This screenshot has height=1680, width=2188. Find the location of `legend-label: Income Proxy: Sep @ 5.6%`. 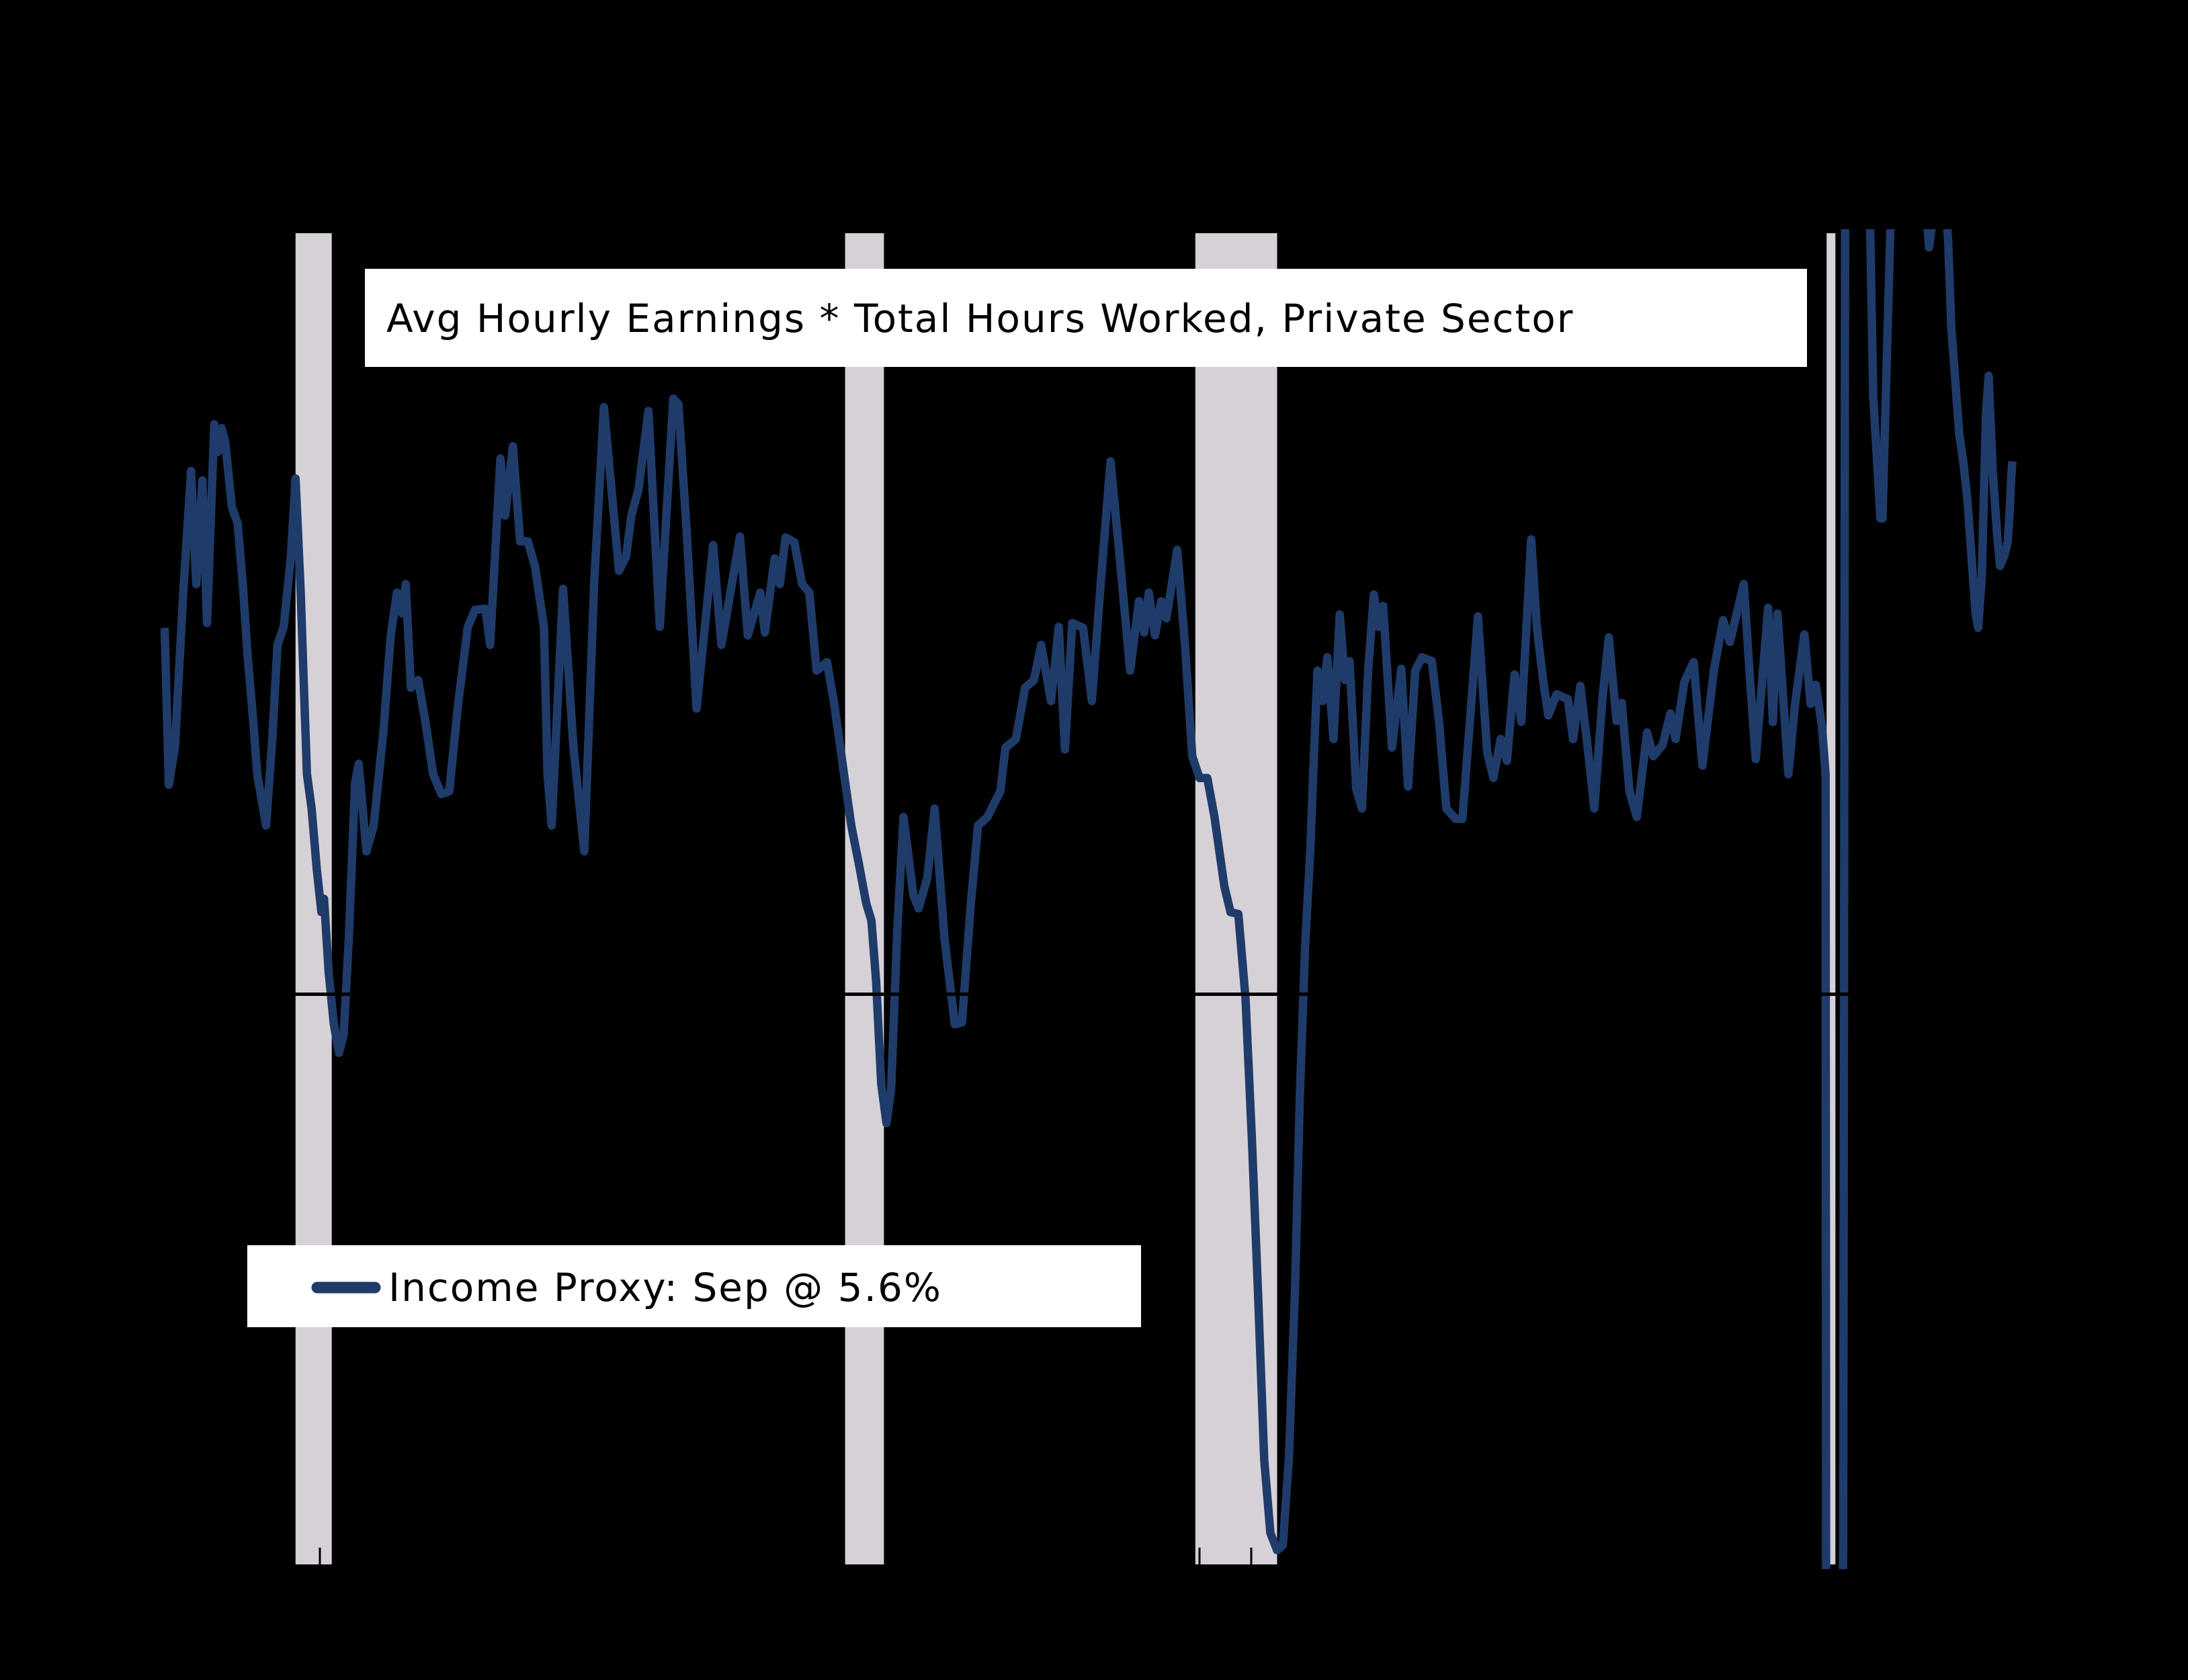

legend-label: Income Proxy: Sep @ 5.6% is located at coordinates (665, 1287).